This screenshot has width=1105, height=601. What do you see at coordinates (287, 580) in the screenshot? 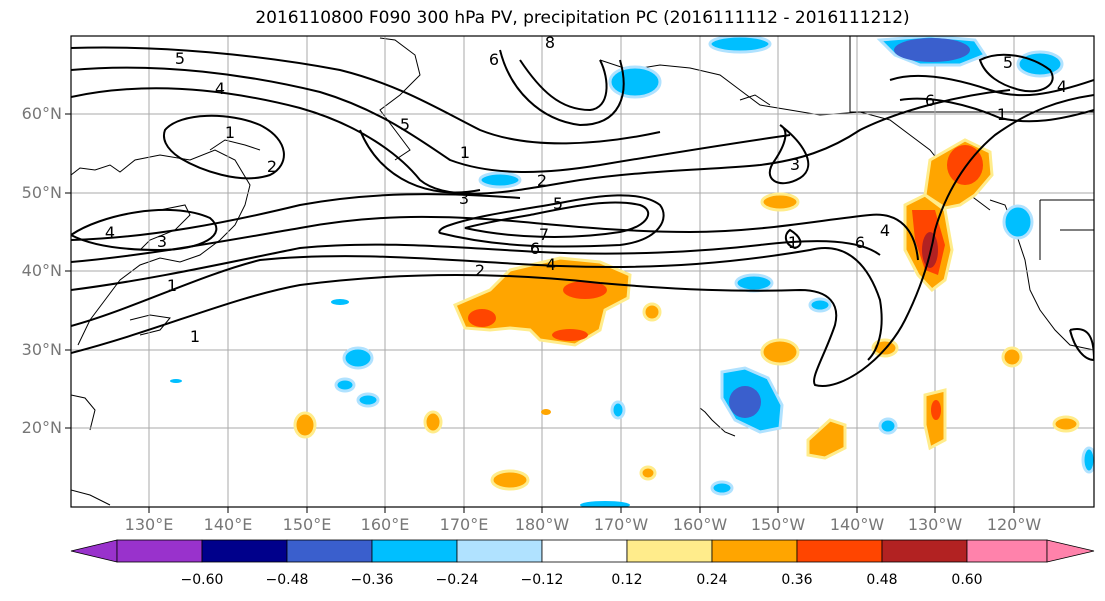
I see `colorbar-tick-label: −0.48` at bounding box center [287, 580].